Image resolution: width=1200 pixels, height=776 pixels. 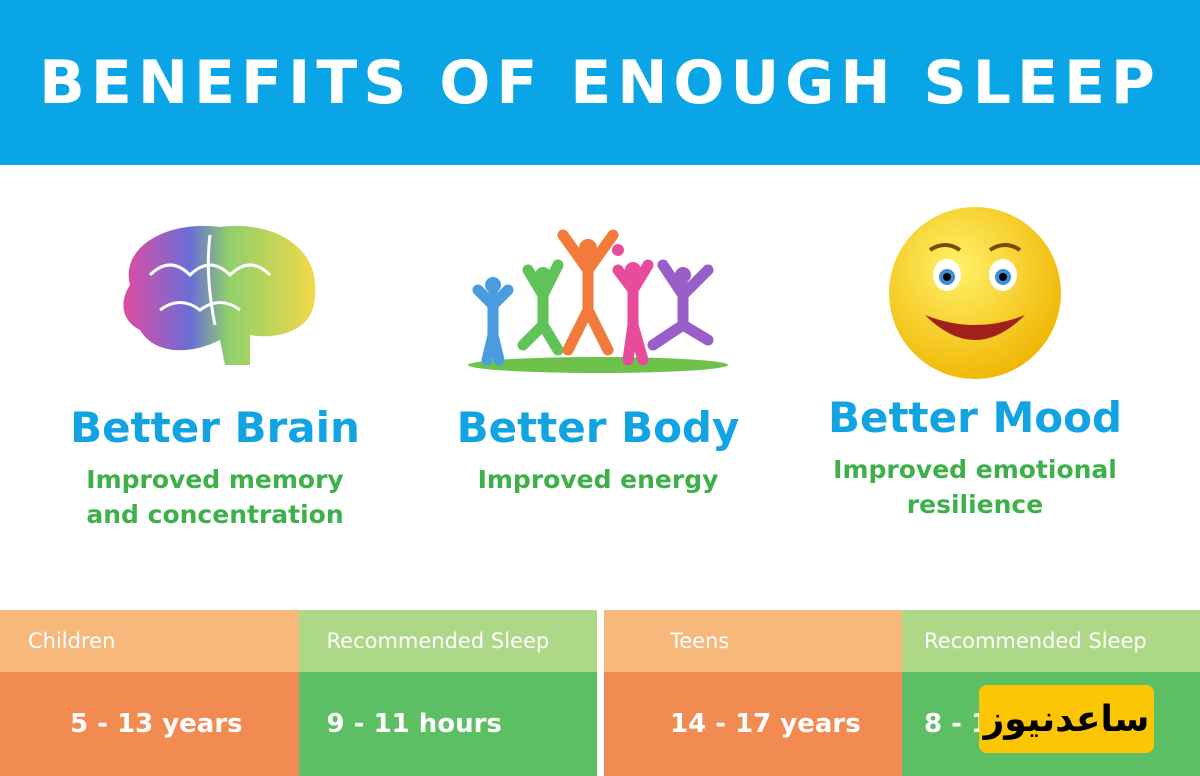 What do you see at coordinates (215, 427) in the screenshot?
I see `benefit-heading: Better Brain` at bounding box center [215, 427].